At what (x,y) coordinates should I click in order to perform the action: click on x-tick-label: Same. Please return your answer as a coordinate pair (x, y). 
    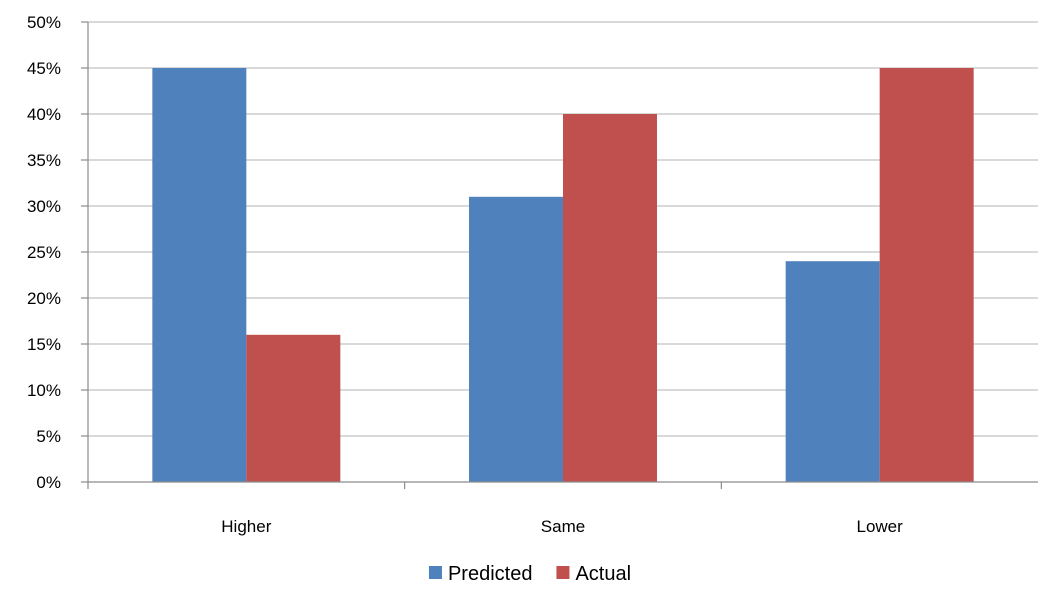
    Looking at the image, I should click on (563, 526).